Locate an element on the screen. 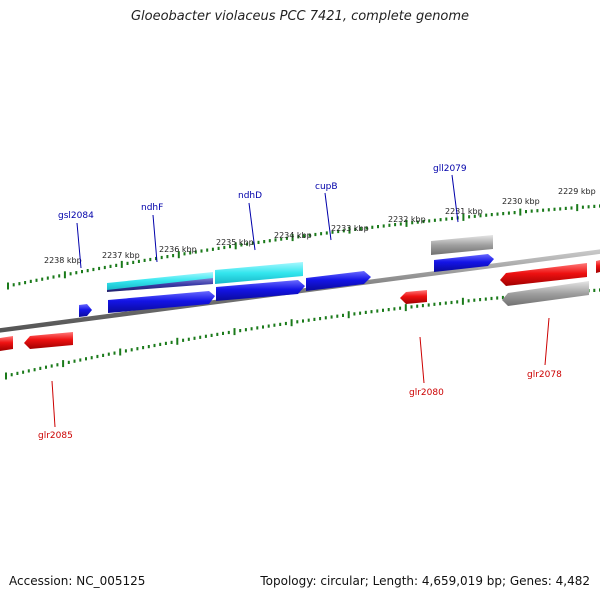 The height and width of the screenshot is (600, 600). leader-glr2085 is located at coordinates (53, 404).